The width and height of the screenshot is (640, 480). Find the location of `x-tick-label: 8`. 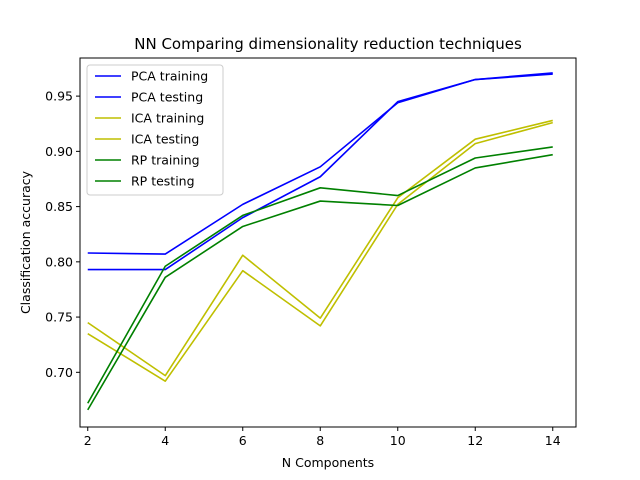

x-tick-label: 8 is located at coordinates (320, 440).